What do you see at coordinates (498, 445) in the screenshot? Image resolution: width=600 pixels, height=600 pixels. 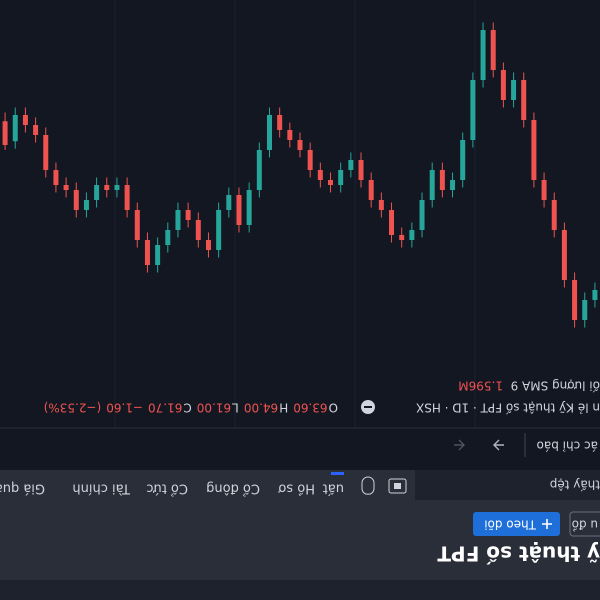 I see `redo-button` at bounding box center [498, 445].